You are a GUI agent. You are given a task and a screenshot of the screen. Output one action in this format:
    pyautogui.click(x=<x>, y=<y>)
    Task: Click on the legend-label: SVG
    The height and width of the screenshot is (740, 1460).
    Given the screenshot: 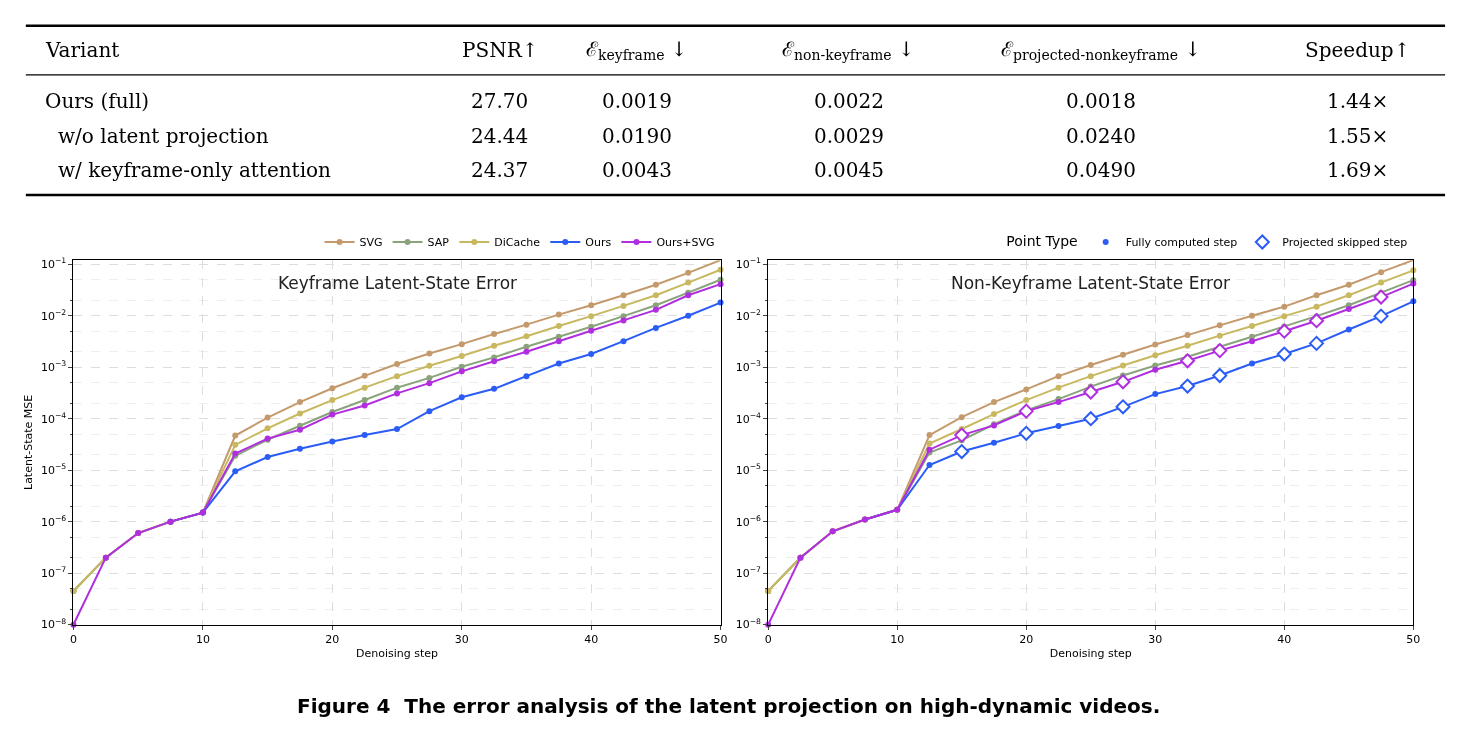 What is the action you would take?
    pyautogui.click(x=371, y=243)
    